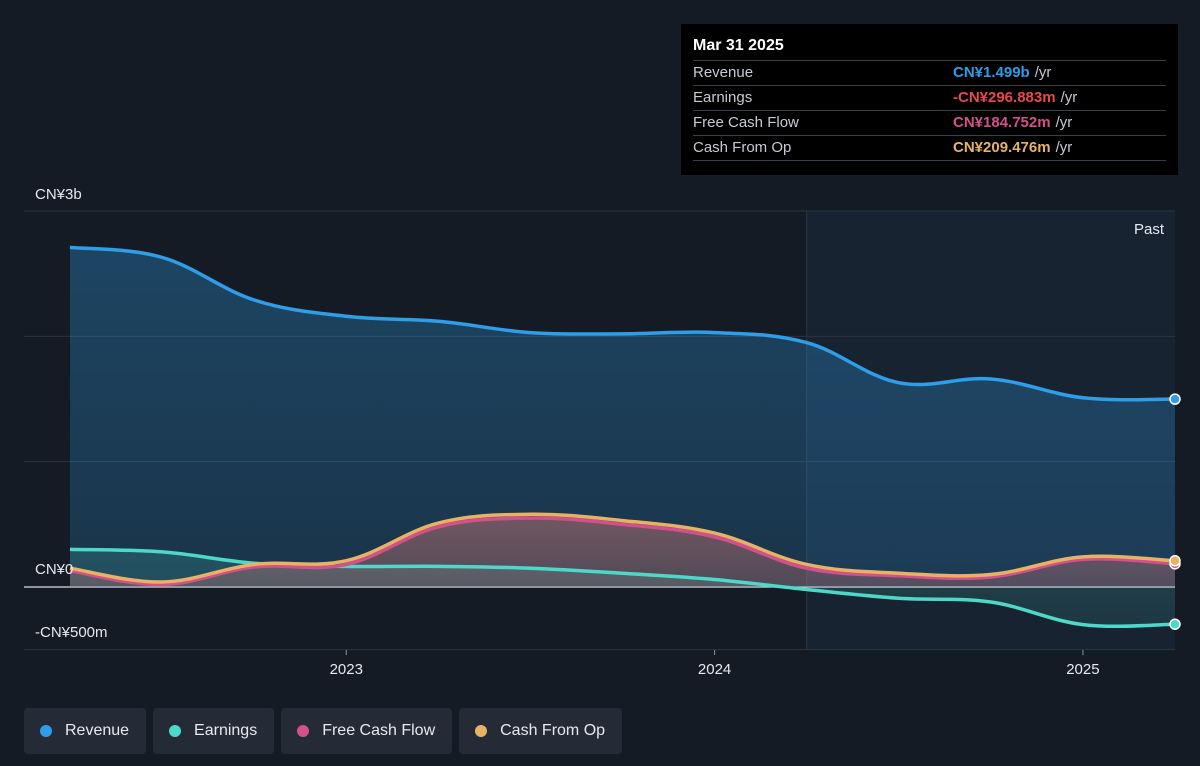  I want to click on x-tick-label: 2025, so click(1082, 669).